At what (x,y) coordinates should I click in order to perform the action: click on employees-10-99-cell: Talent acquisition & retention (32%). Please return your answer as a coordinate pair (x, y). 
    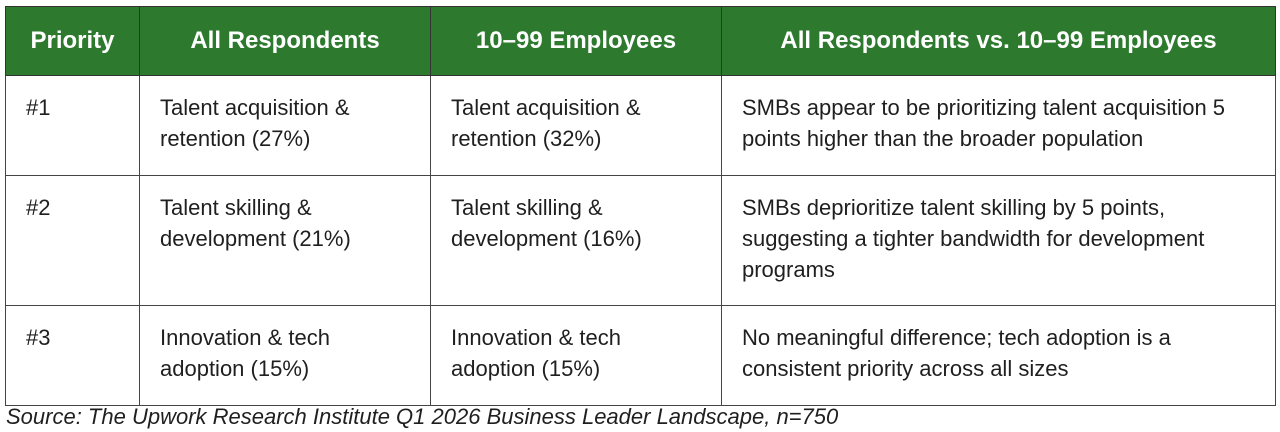
    Looking at the image, I should click on (576, 125).